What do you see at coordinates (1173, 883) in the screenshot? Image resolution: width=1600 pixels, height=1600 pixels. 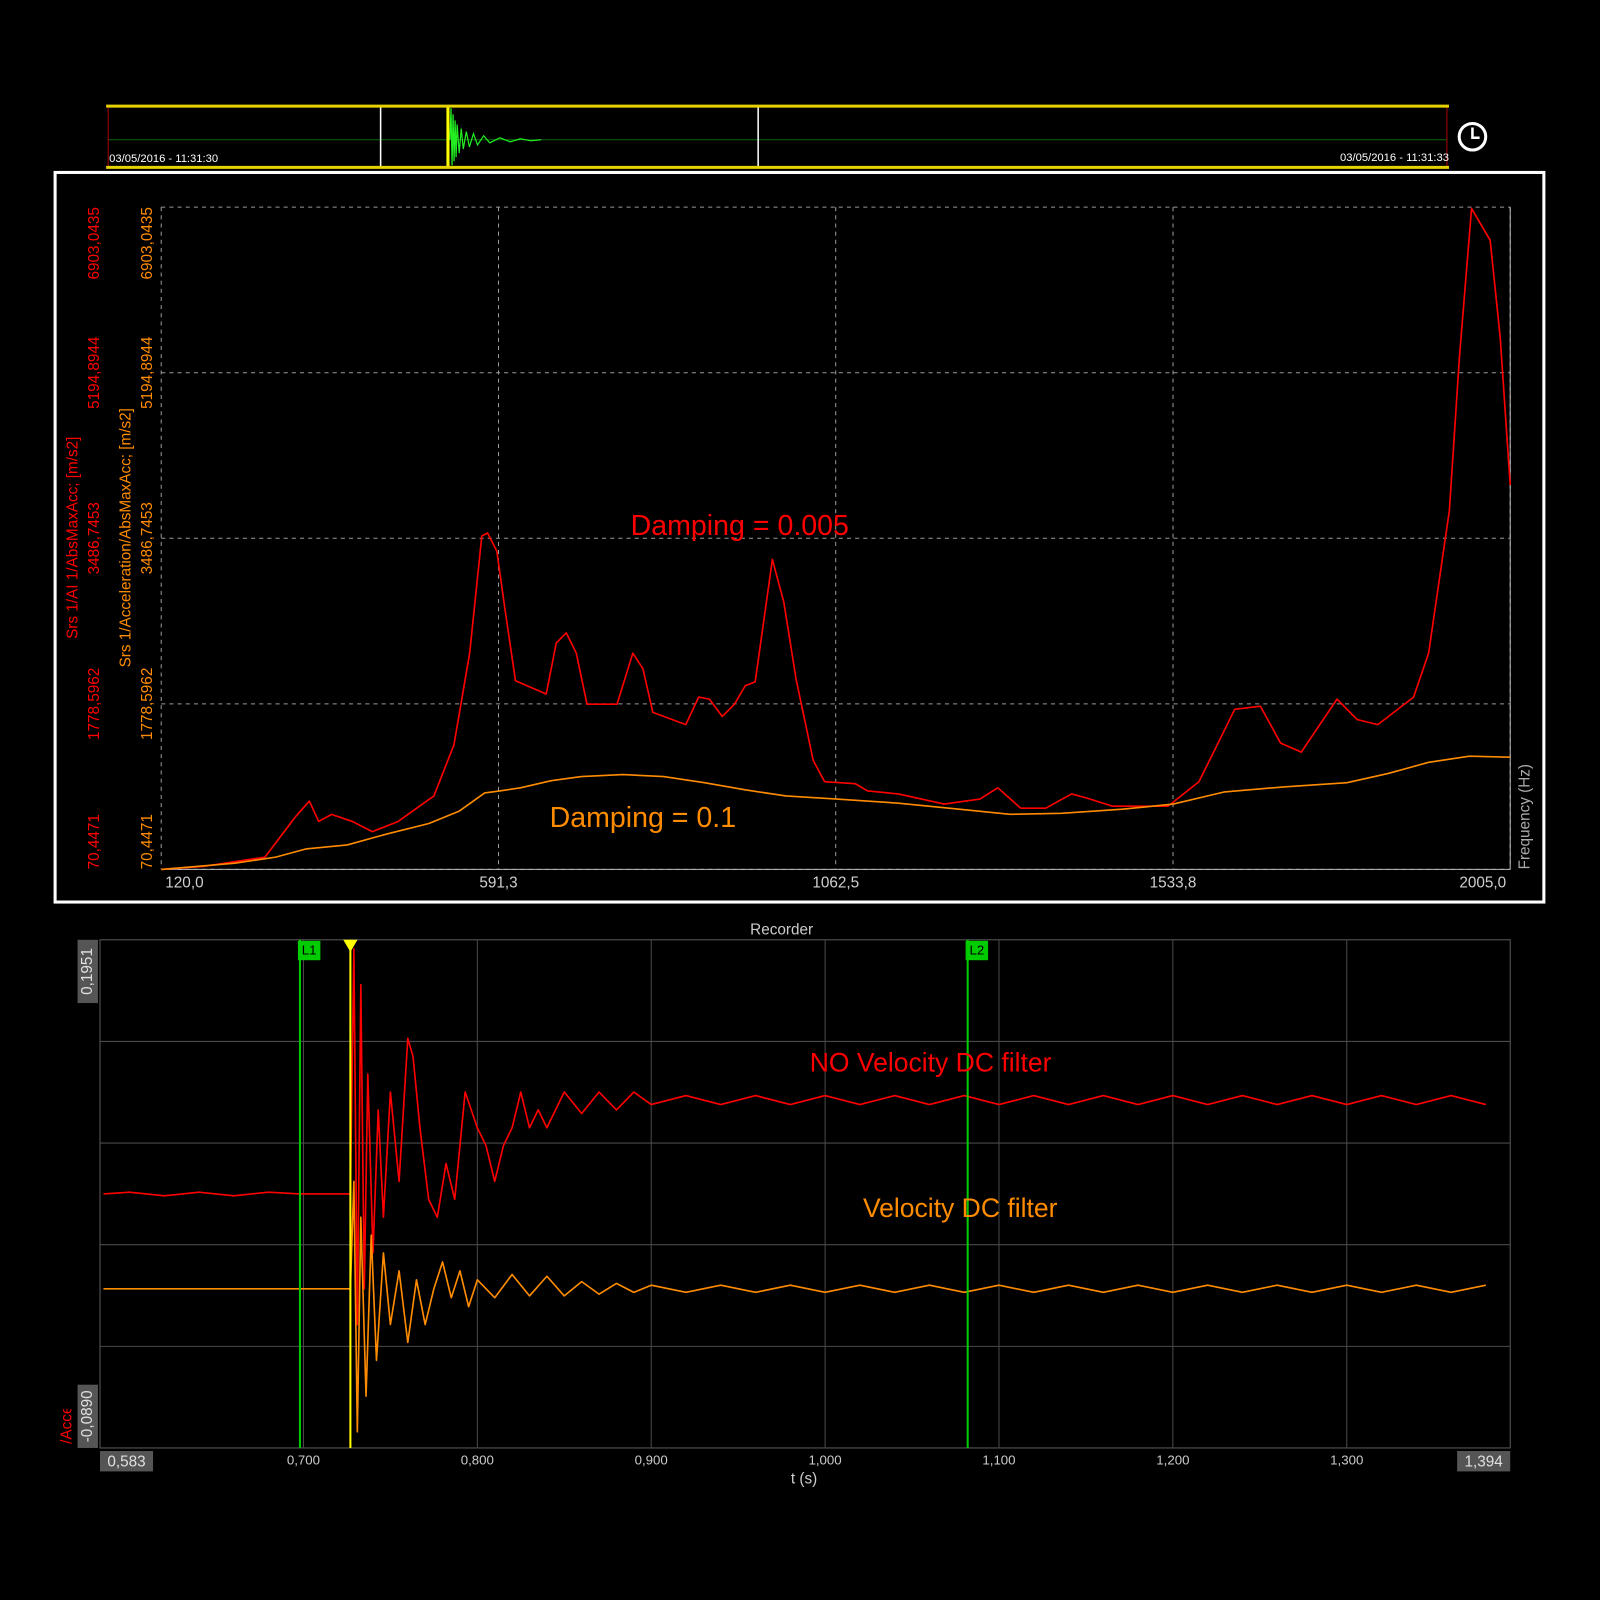 I see `x-tick-label: 1533,8` at bounding box center [1173, 883].